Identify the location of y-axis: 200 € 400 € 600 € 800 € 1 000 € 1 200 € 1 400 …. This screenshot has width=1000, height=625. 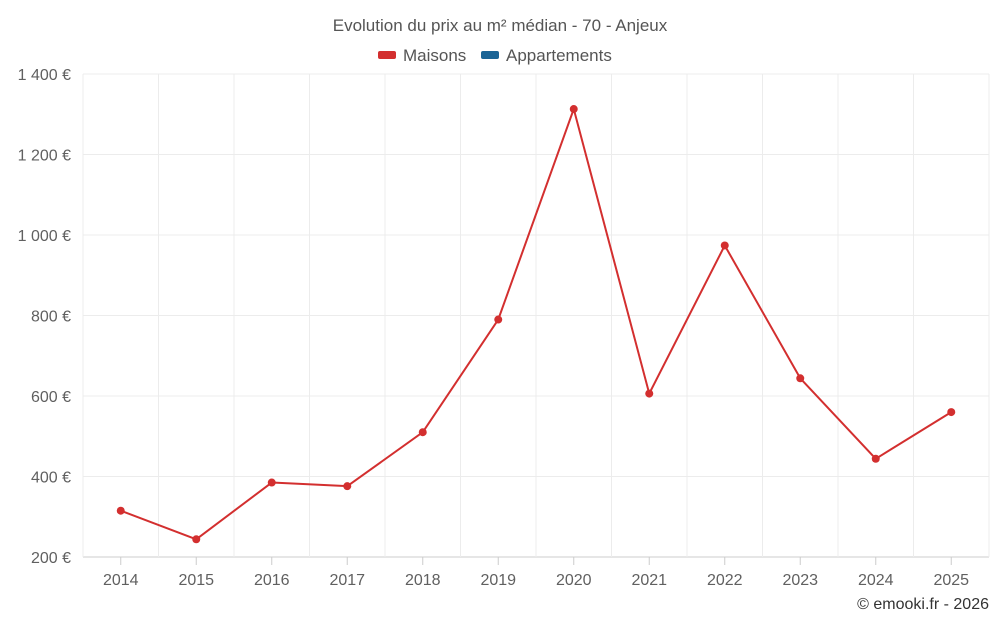
(44, 317).